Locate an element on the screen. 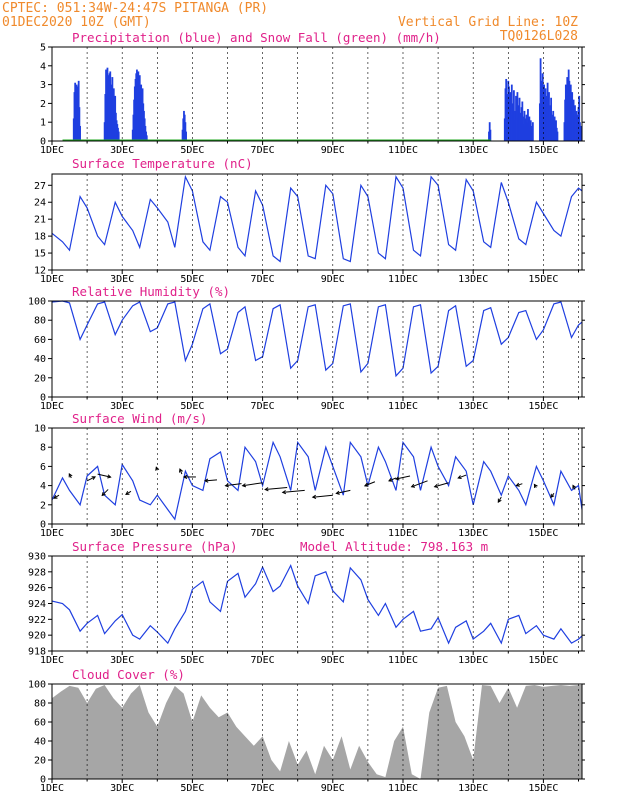 The height and width of the screenshot is (800, 618). temp-frame is located at coordinates (317, 222).